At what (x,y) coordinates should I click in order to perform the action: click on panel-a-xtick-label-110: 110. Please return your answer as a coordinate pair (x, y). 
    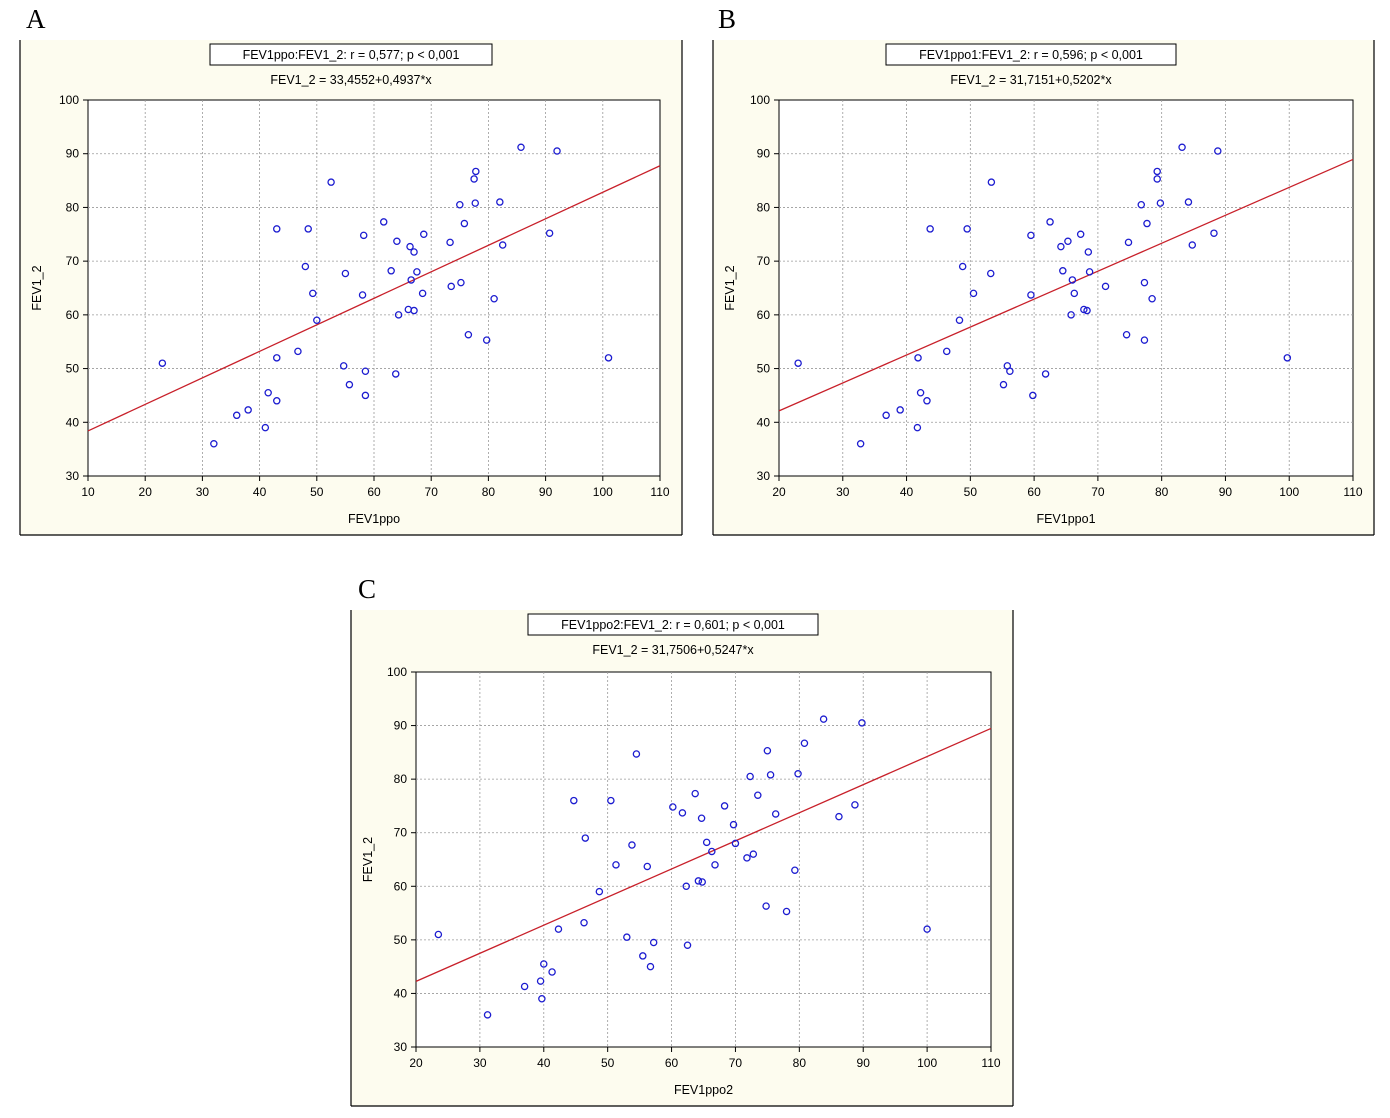
    Looking at the image, I should click on (659, 492).